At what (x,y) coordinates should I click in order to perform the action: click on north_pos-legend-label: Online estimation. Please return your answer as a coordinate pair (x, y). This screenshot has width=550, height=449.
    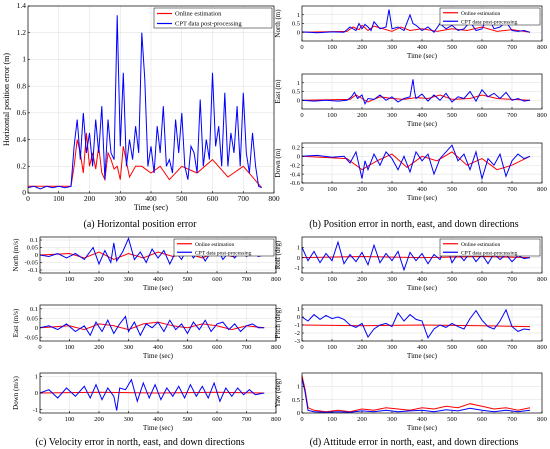
    Looking at the image, I should click on (481, 14).